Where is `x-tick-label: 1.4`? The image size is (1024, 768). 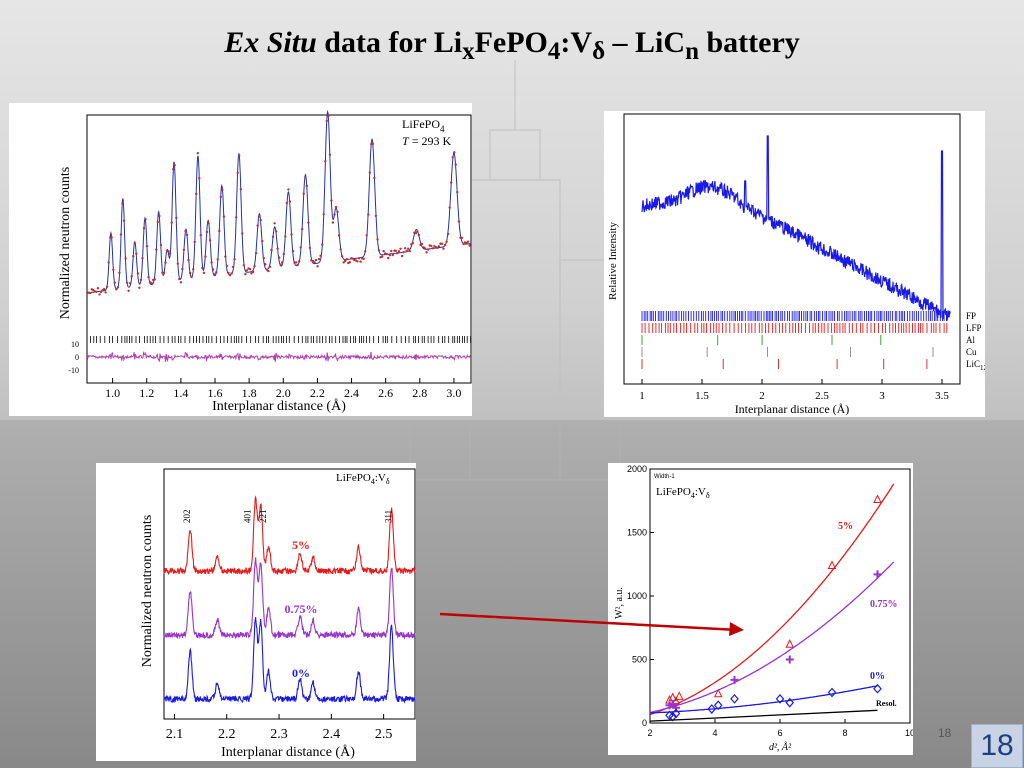
x-tick-label: 1.4 is located at coordinates (180, 393).